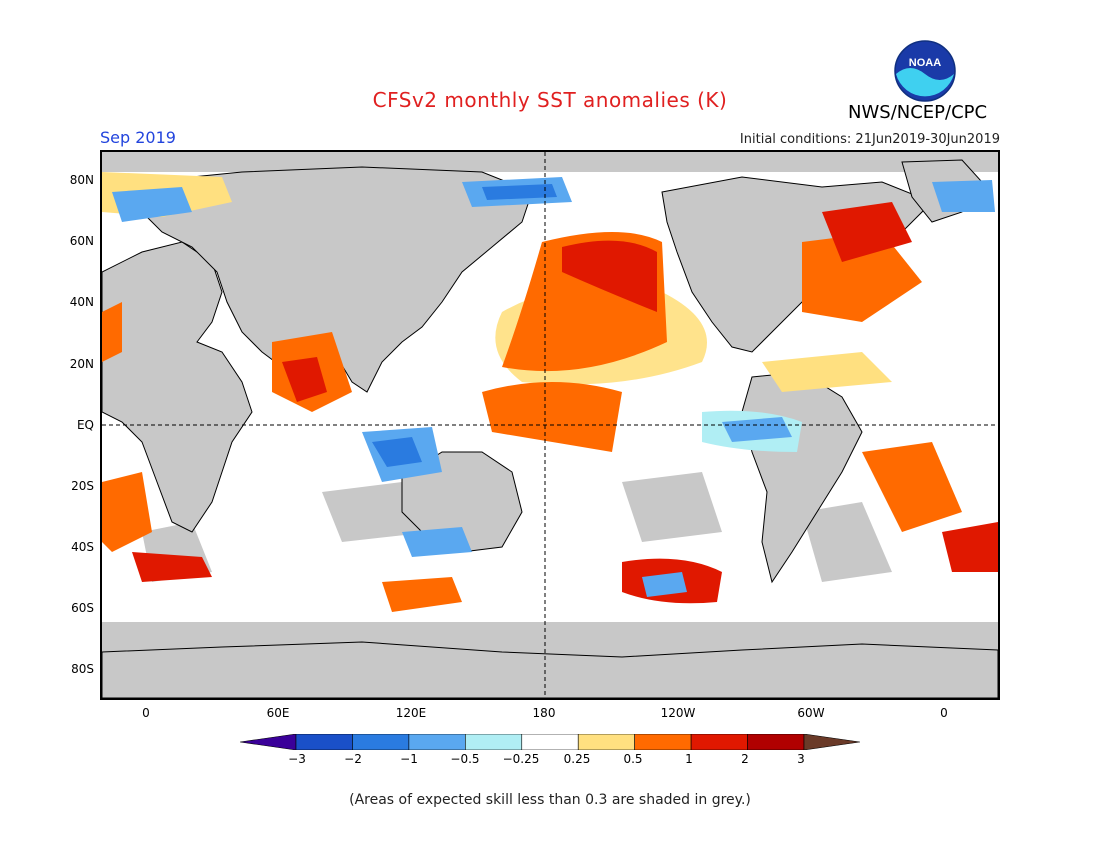  Describe the element at coordinates (82, 669) in the screenshot. I see `lat-label-80s: 80S` at that location.